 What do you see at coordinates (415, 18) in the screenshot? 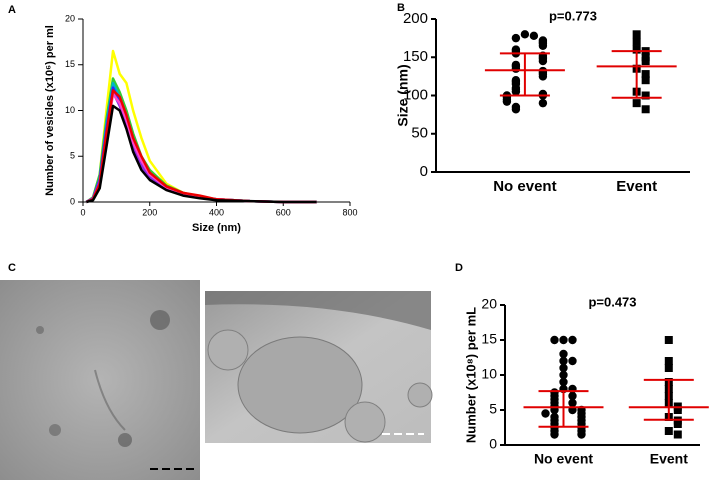
I see `y-tick-label: 200` at bounding box center [415, 18].